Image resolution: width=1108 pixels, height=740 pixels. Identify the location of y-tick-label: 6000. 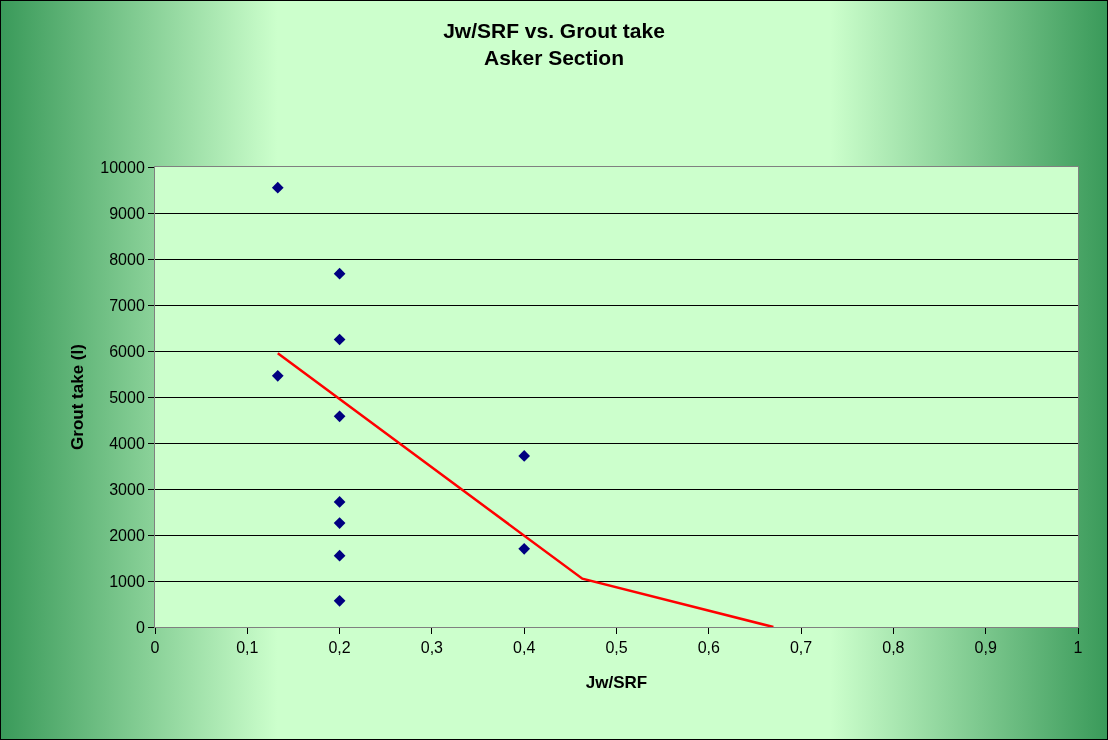
(127, 351).